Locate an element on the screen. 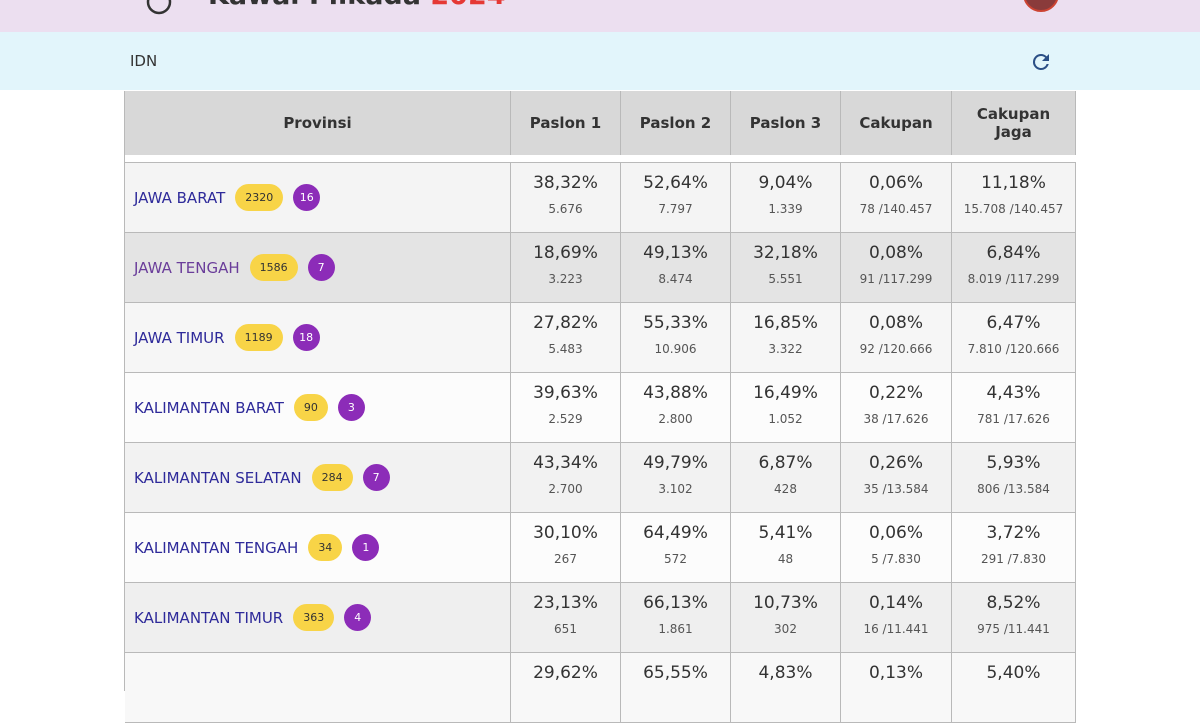 Image resolution: width=1200 pixels, height=723 pixels. value-cell: 0,22% 38 /17.626 is located at coordinates (896, 408).